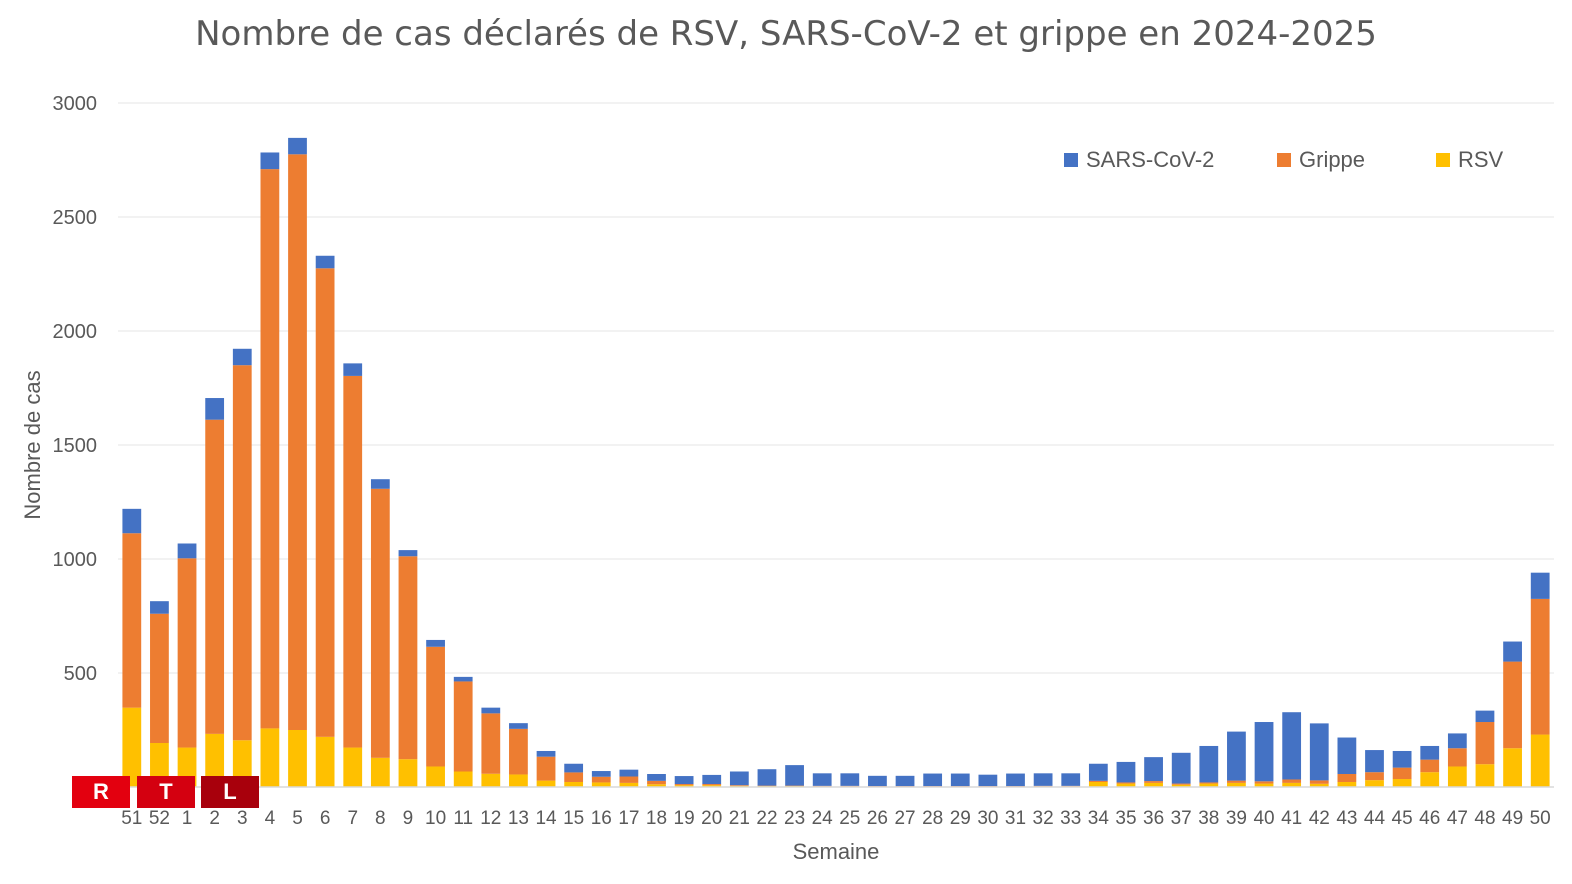 This screenshot has width=1572, height=884. What do you see at coordinates (75, 104) in the screenshot?
I see `y-tick-label: 3000` at bounding box center [75, 104].